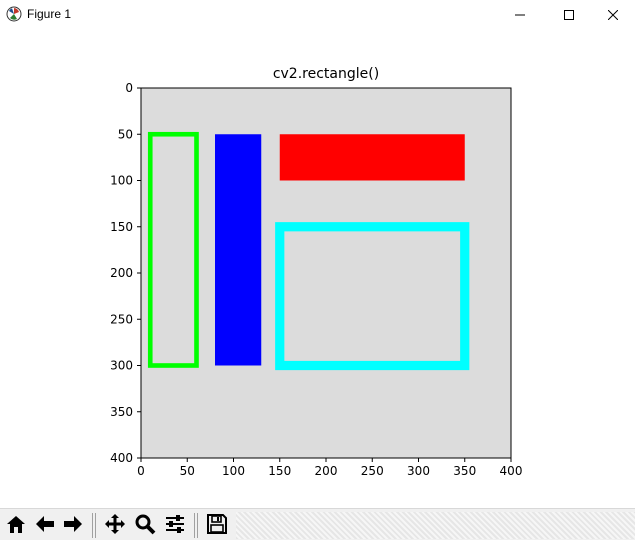 The width and height of the screenshot is (635, 540). Describe the element at coordinates (121, 366) in the screenshot. I see `y-tick-label: 300` at that location.